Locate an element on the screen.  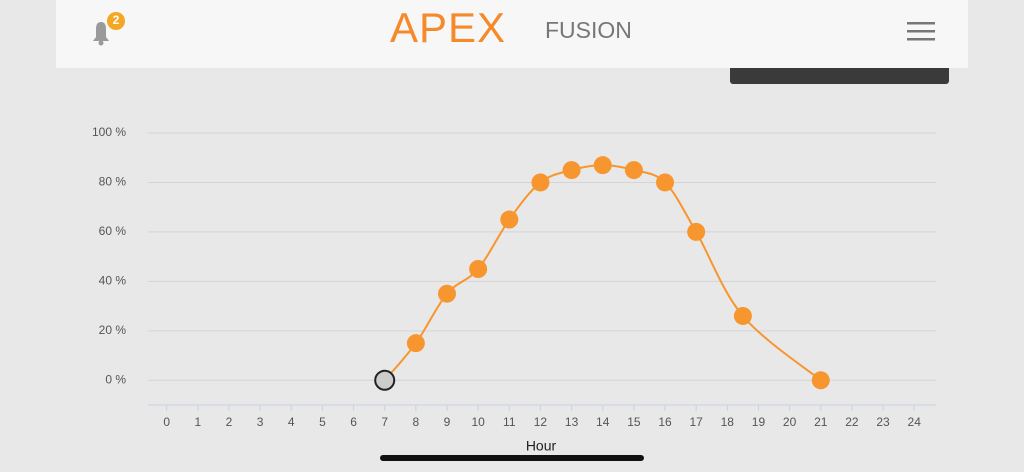
y-tick-label: 0 % is located at coordinates (115, 379).